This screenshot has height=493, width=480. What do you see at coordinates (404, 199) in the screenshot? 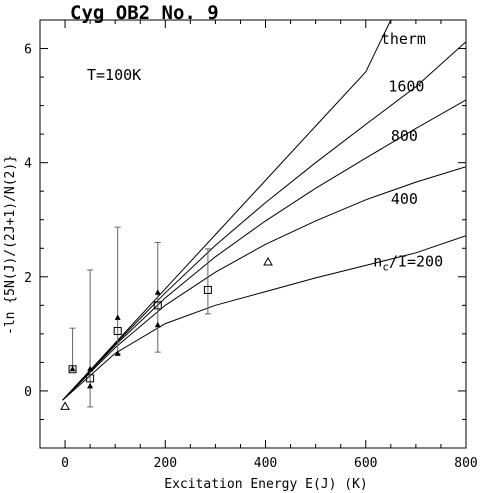
I see `curve-label: 400` at bounding box center [404, 199].